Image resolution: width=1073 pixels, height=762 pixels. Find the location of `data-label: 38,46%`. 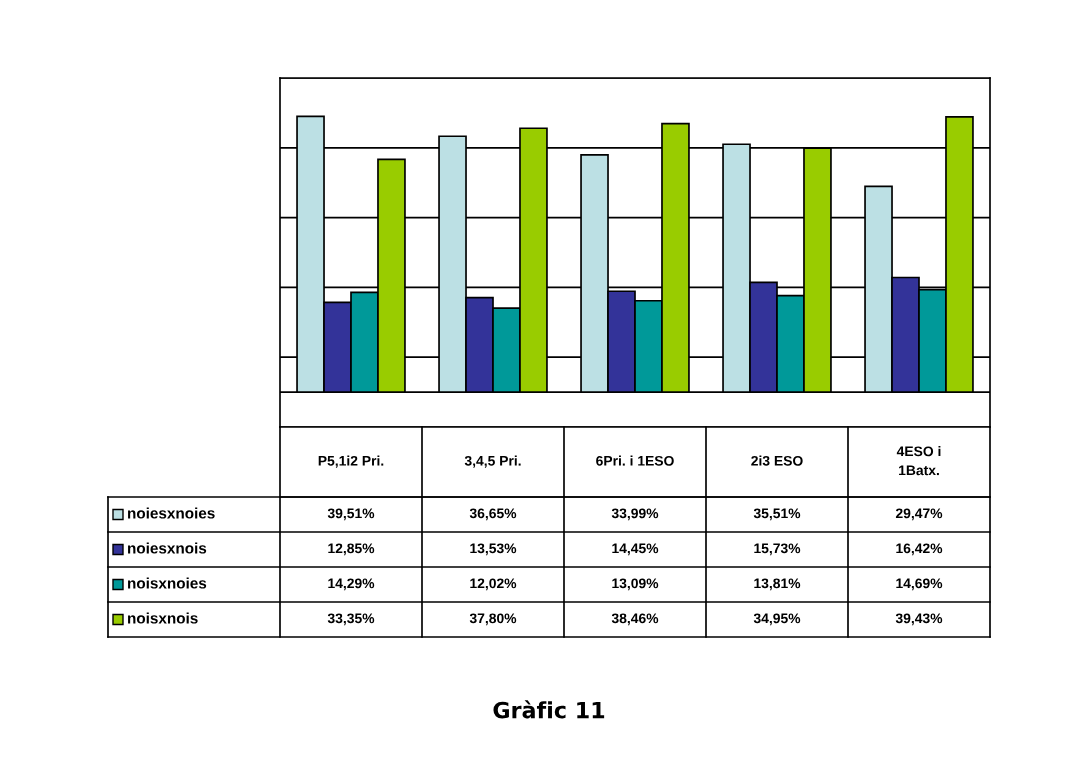

data-label: 38,46% is located at coordinates (635, 619).